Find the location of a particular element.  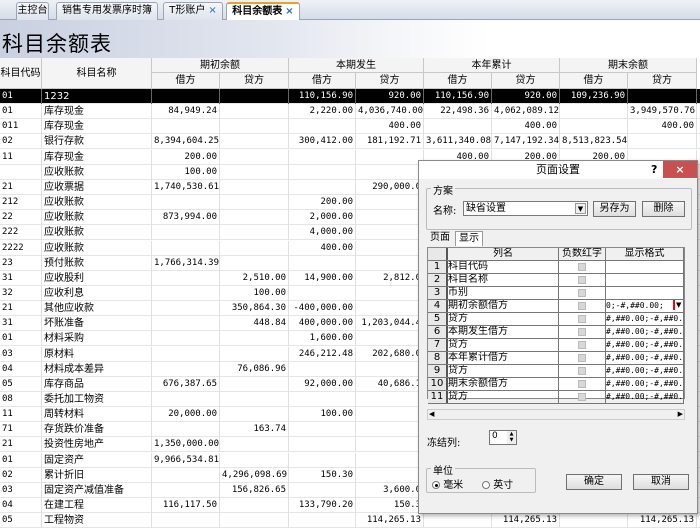

column-name: 科目名称 is located at coordinates (503, 280).